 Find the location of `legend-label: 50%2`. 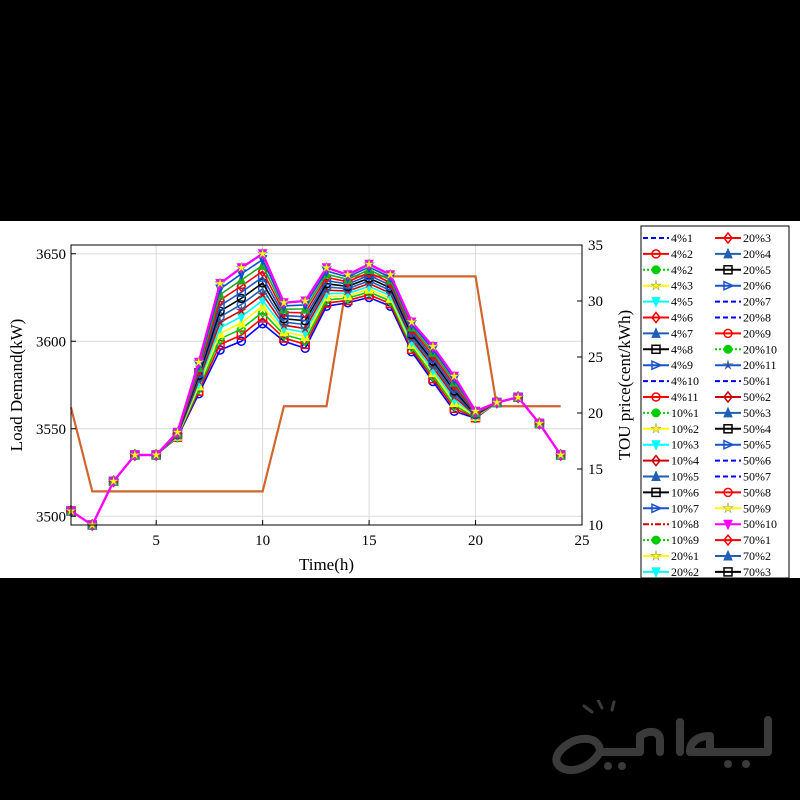

legend-label: 50%2 is located at coordinates (757, 397).